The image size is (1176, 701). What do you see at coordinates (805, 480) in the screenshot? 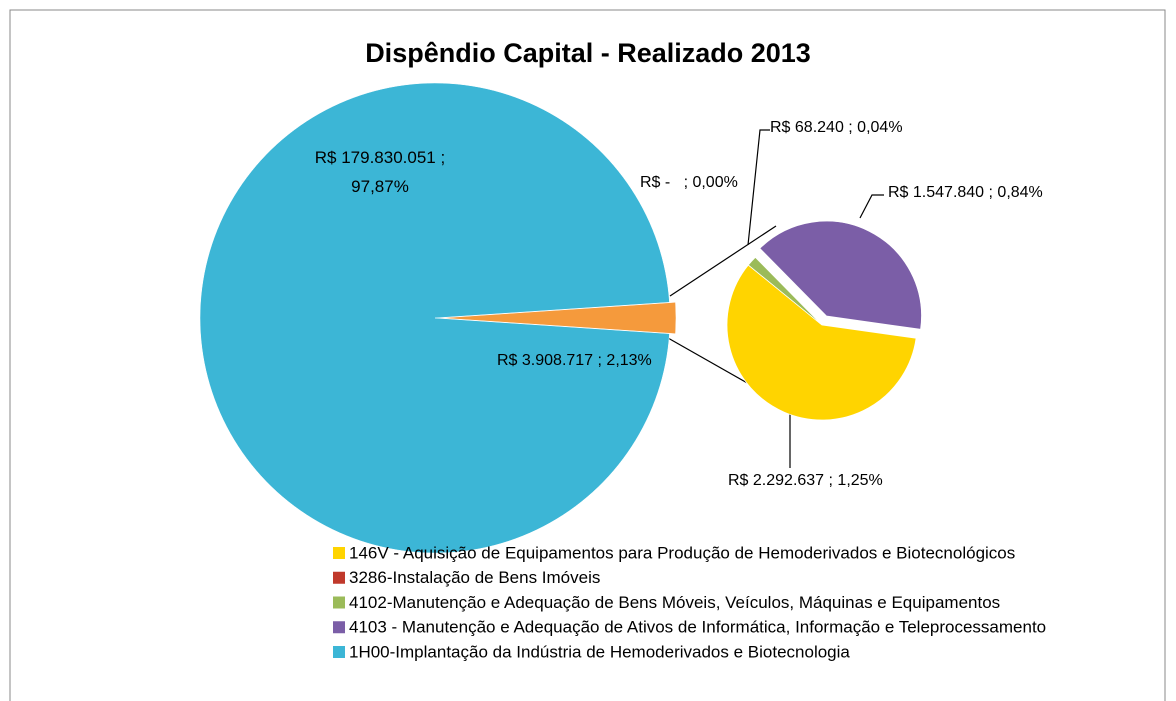
I see `data-label: R$ 2.292.637 ; 1,25%` at bounding box center [805, 480].